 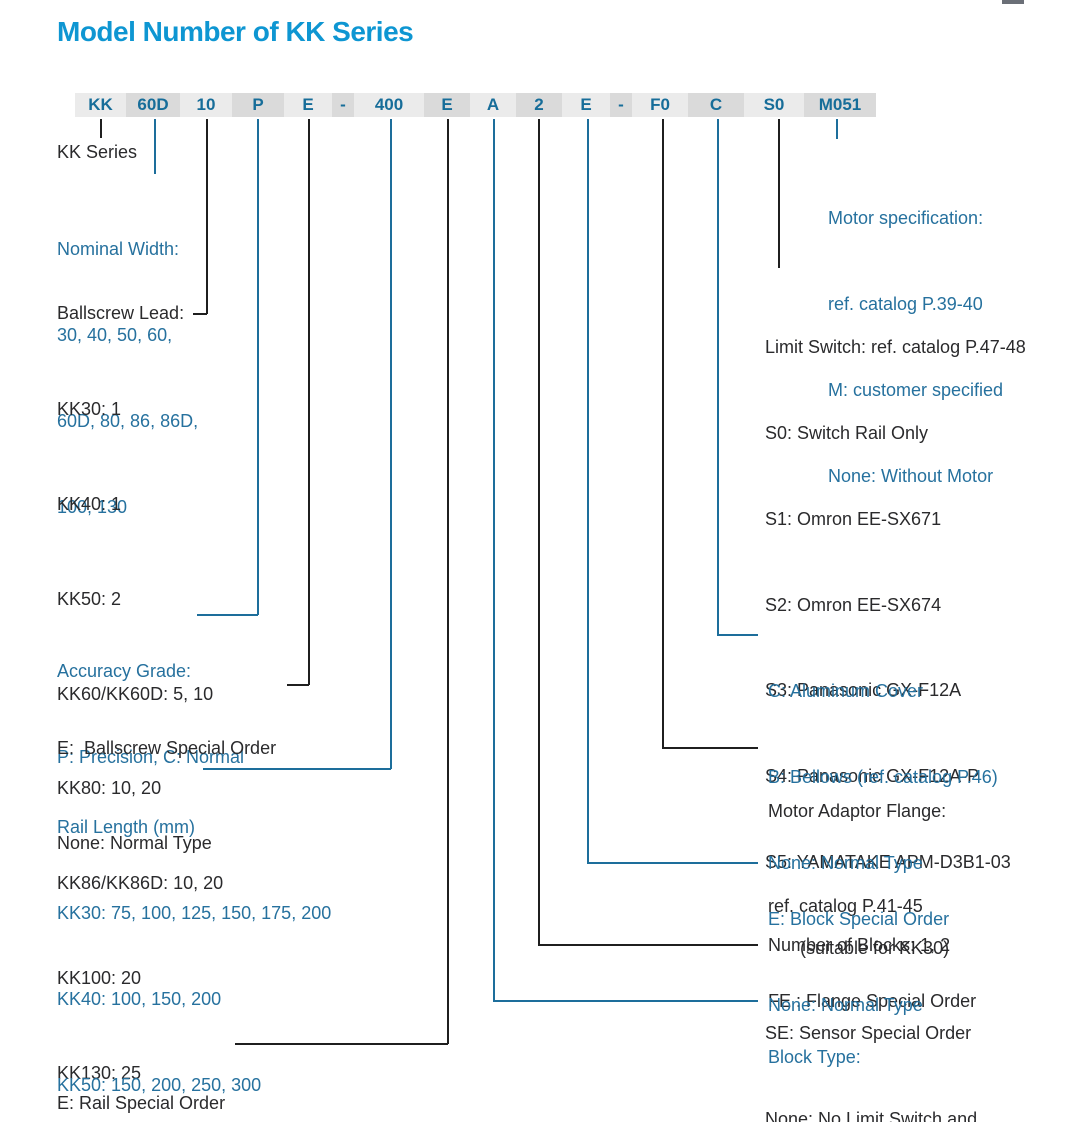 What do you see at coordinates (200, 314) in the screenshot?
I see `elbow-ballscrew-lead` at bounding box center [200, 314].